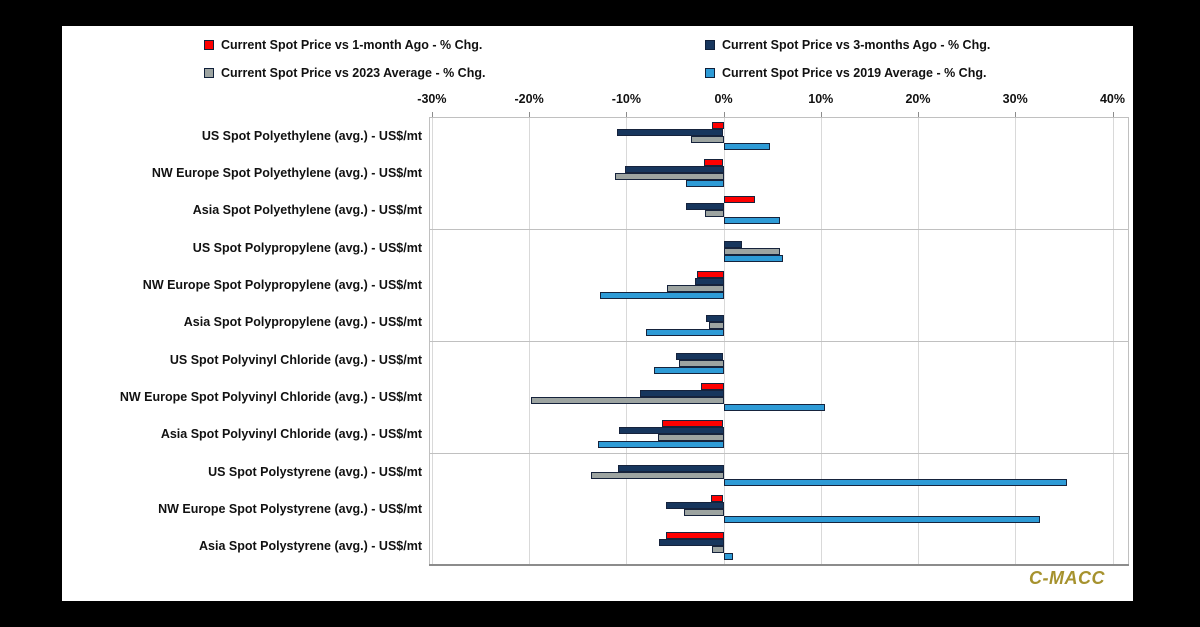  What do you see at coordinates (695, 536) in the screenshot?
I see `bar-red-row12` at bounding box center [695, 536].